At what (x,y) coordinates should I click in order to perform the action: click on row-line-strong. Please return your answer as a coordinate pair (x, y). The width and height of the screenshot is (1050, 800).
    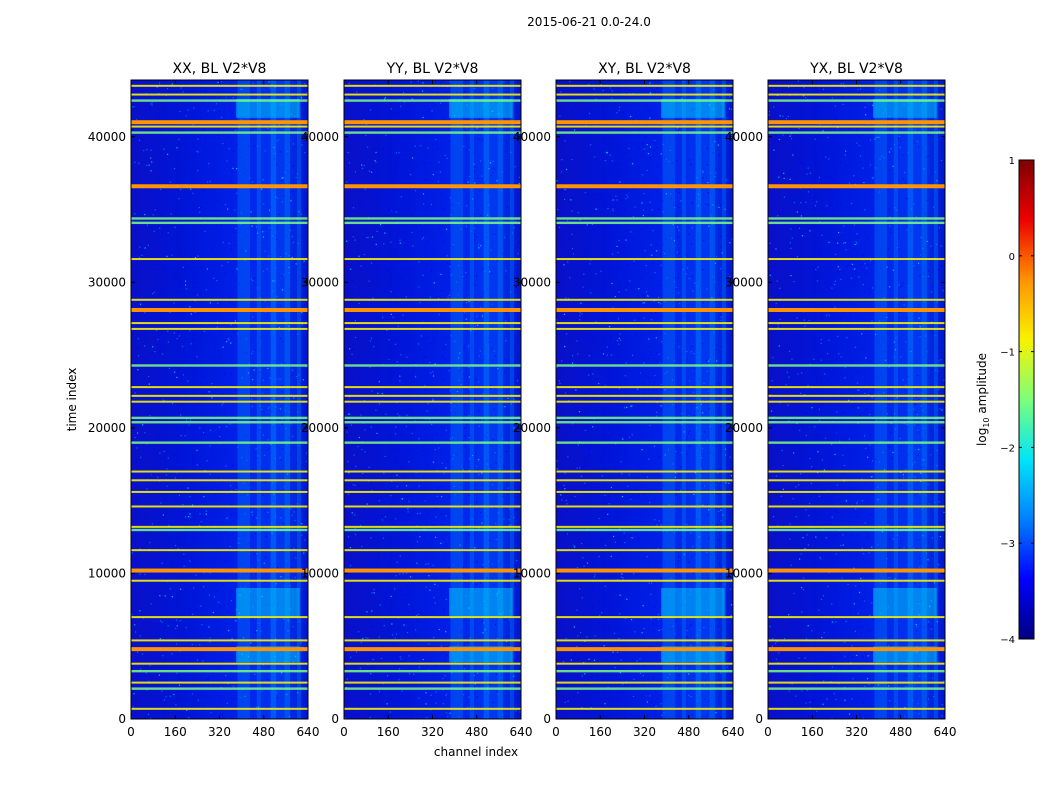
    Looking at the image, I should click on (219, 309).